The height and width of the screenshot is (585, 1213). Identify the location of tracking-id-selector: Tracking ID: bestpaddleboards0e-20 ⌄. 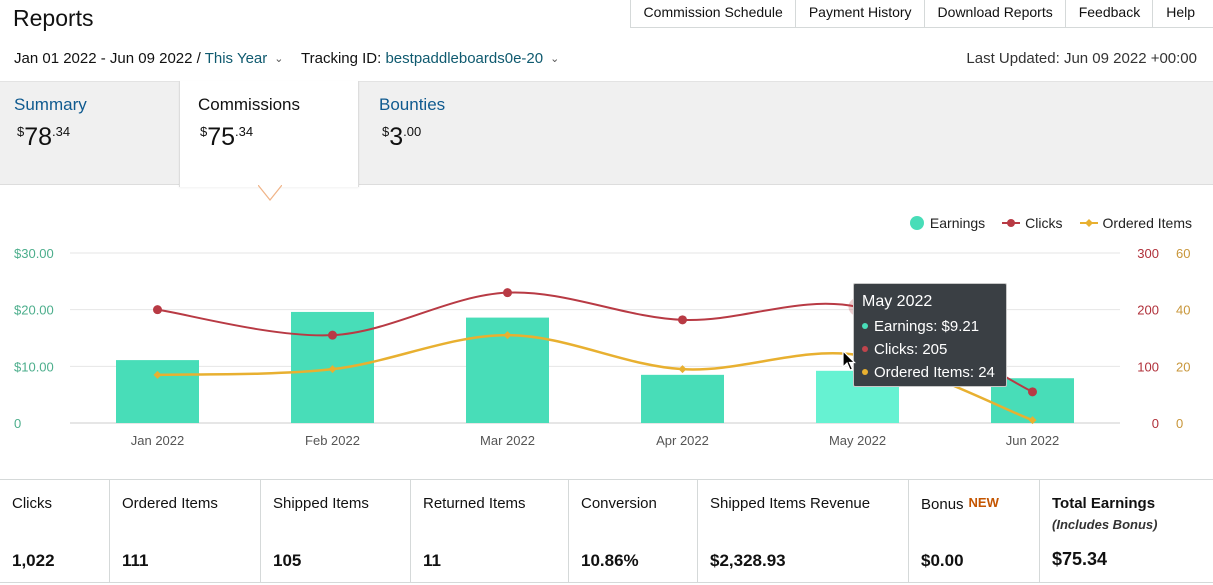
(430, 58).